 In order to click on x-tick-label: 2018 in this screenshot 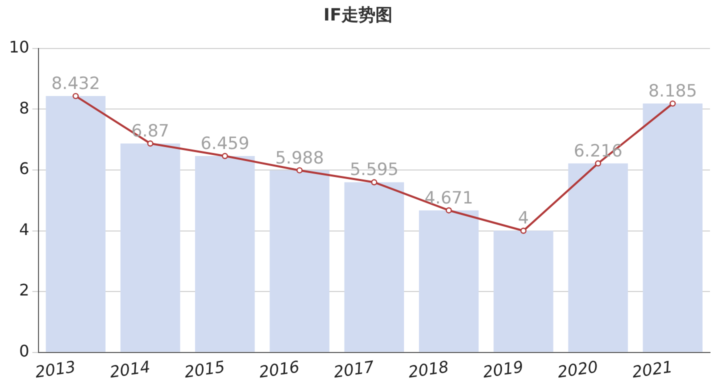, I will do `click(428, 369)`.